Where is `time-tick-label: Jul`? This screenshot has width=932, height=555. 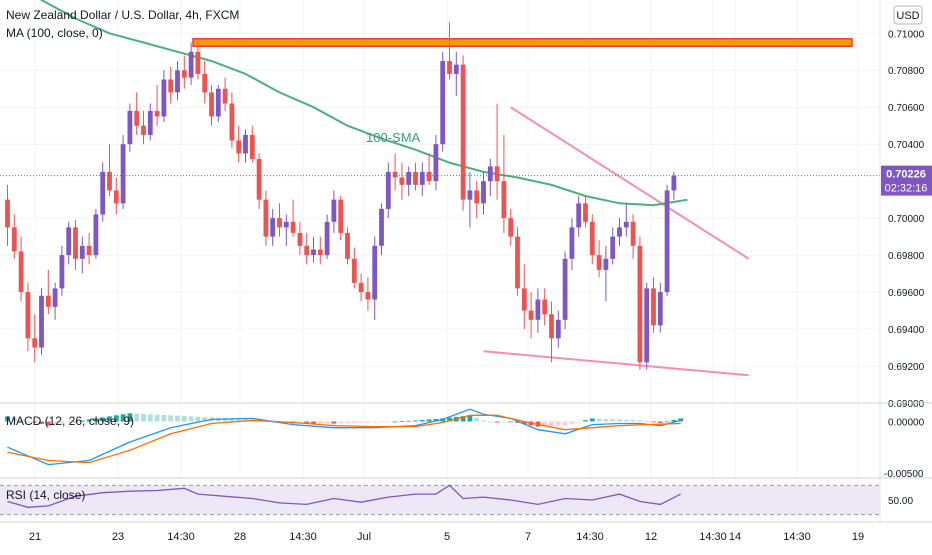
time-tick-label: Jul is located at coordinates (364, 537).